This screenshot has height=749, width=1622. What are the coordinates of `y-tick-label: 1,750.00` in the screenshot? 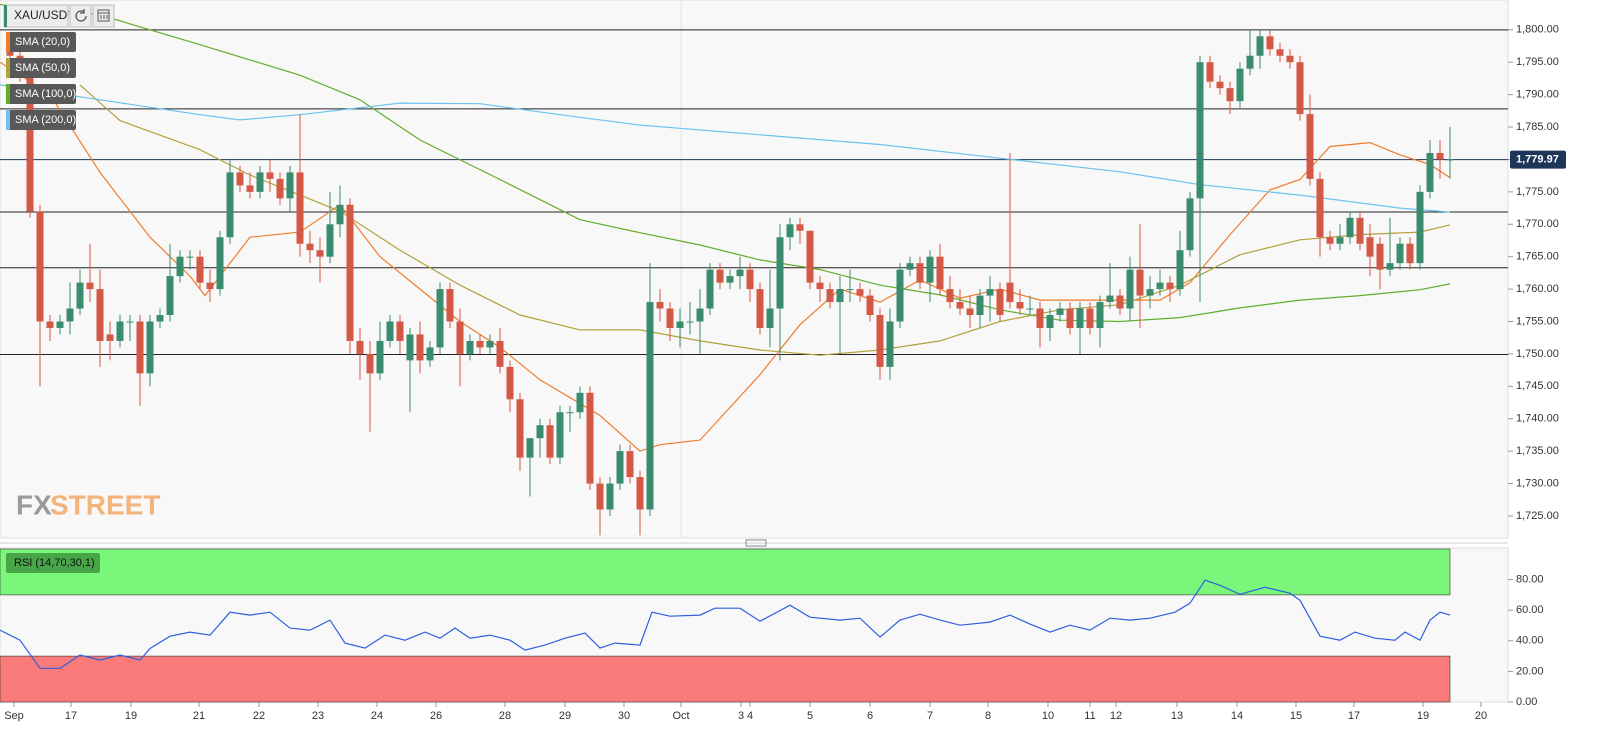 It's located at (1537, 354).